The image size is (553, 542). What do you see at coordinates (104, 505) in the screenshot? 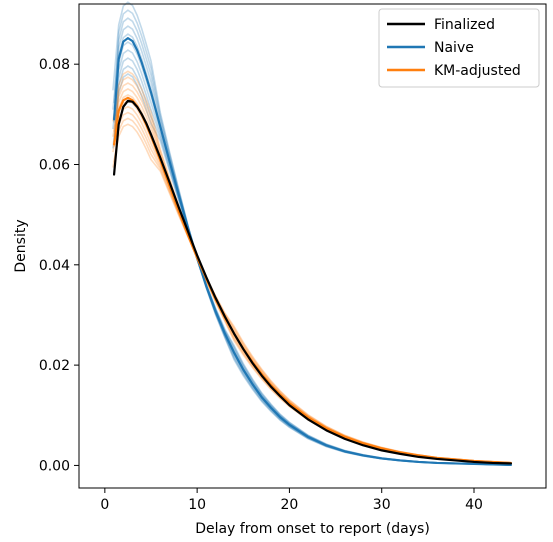
I see `x-tick-label: 0` at bounding box center [104, 505].